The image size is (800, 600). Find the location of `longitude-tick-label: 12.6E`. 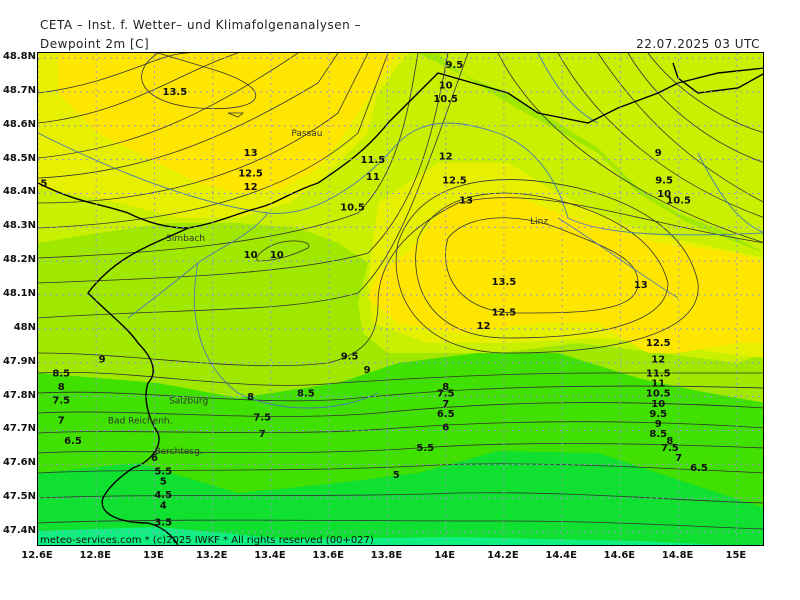

longitude-tick-label: 12.6E is located at coordinates (37, 555).